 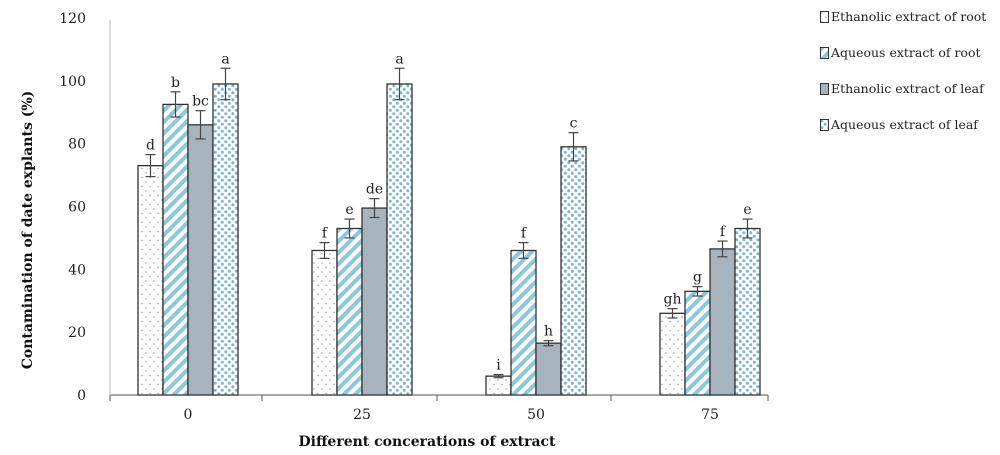 I want to click on legend-item-aqueous-leaf: Aqueous extract of leaf, so click(x=910, y=129).